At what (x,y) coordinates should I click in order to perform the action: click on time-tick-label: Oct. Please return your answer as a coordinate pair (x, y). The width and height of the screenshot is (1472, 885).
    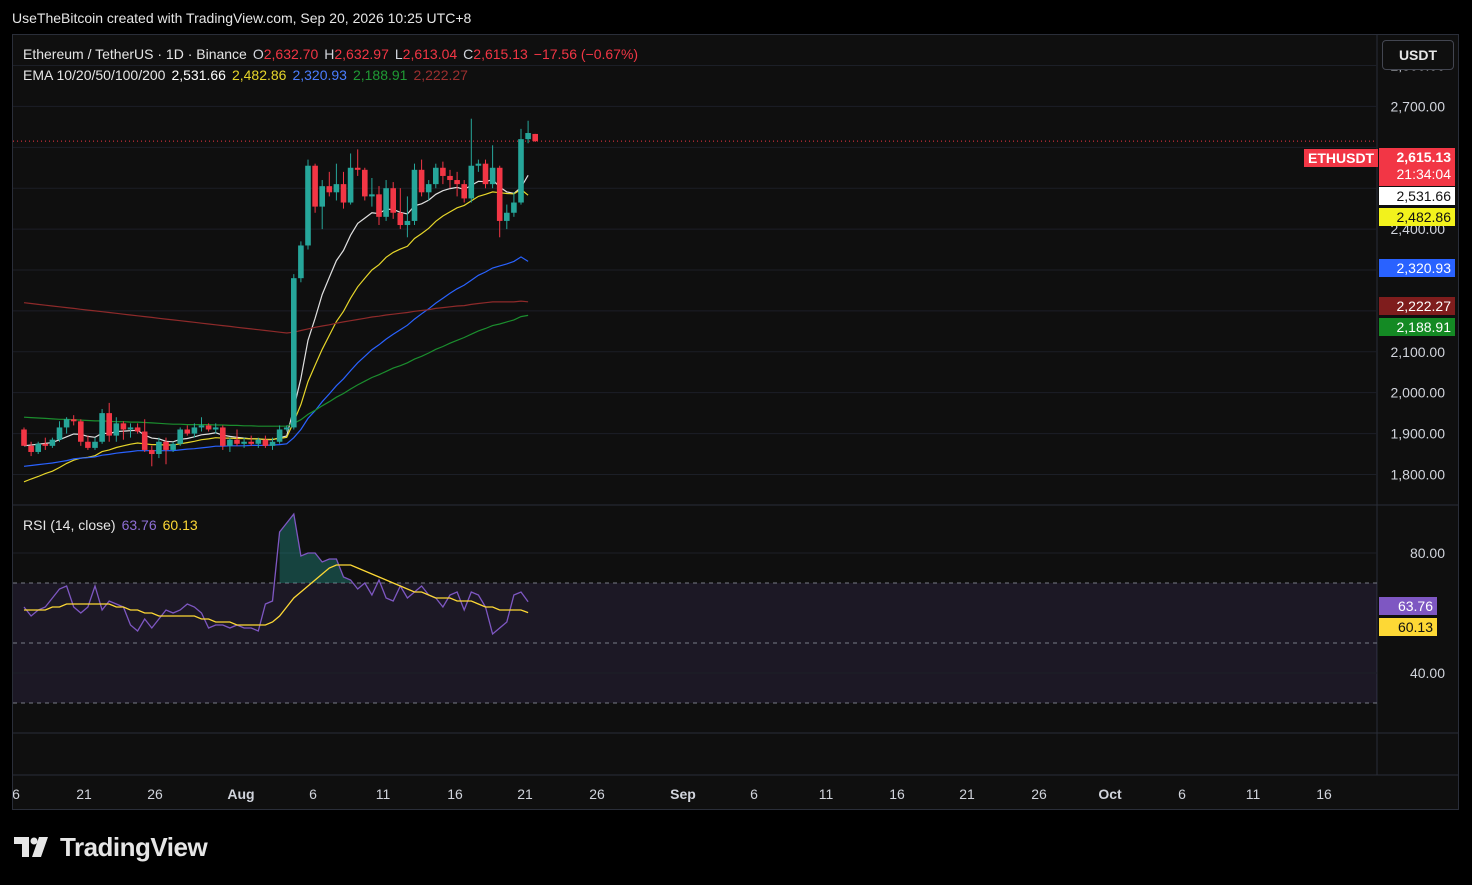
    Looking at the image, I should click on (1110, 794).